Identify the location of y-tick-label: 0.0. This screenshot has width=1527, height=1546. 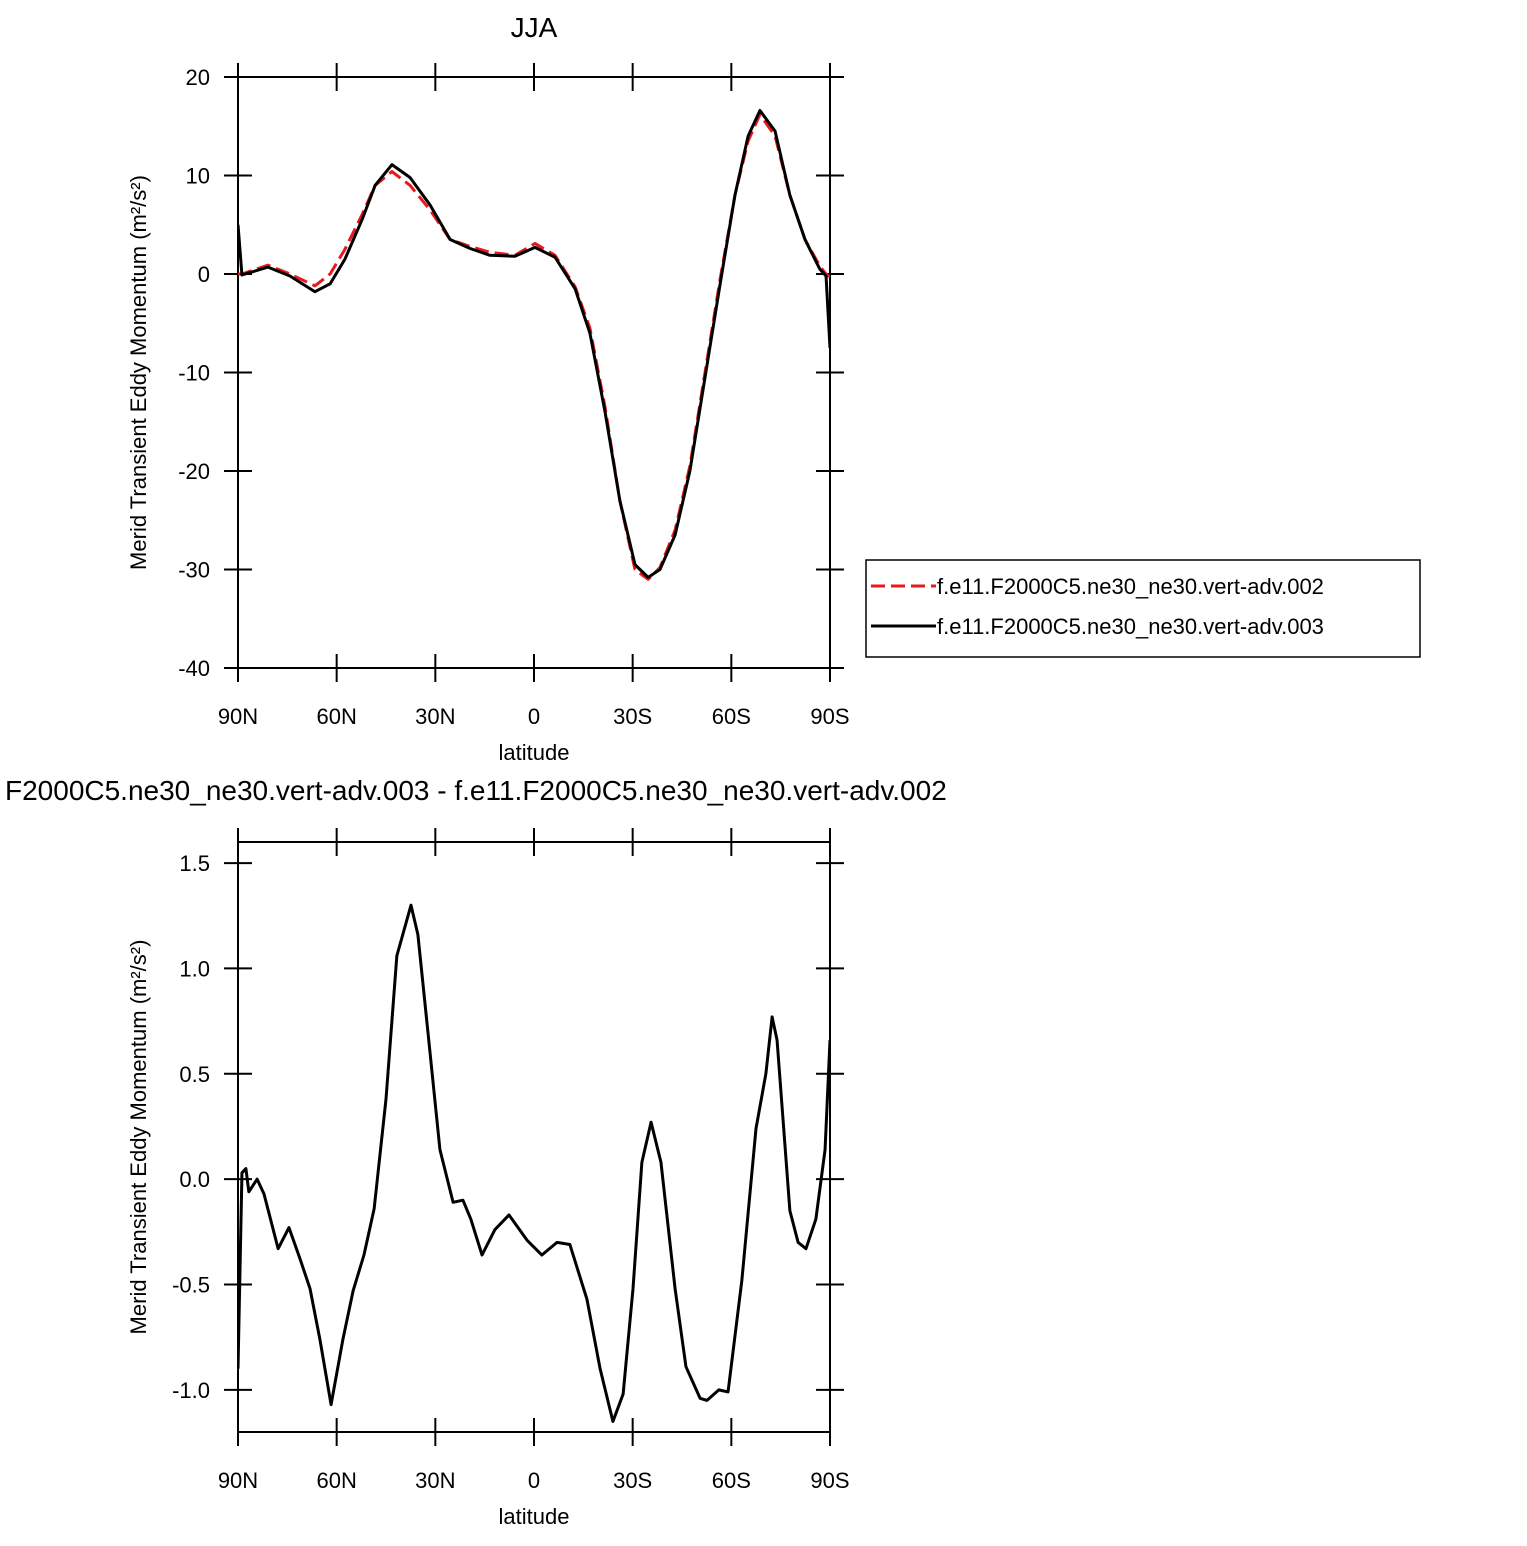
(194, 1179).